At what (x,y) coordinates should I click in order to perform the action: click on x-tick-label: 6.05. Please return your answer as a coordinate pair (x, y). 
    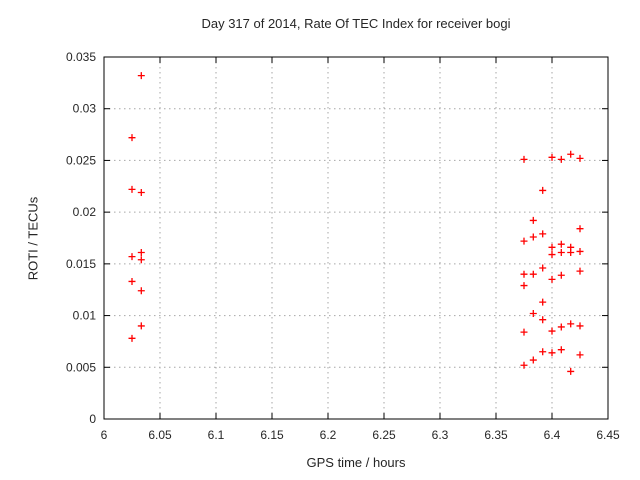
    Looking at the image, I should click on (160, 435).